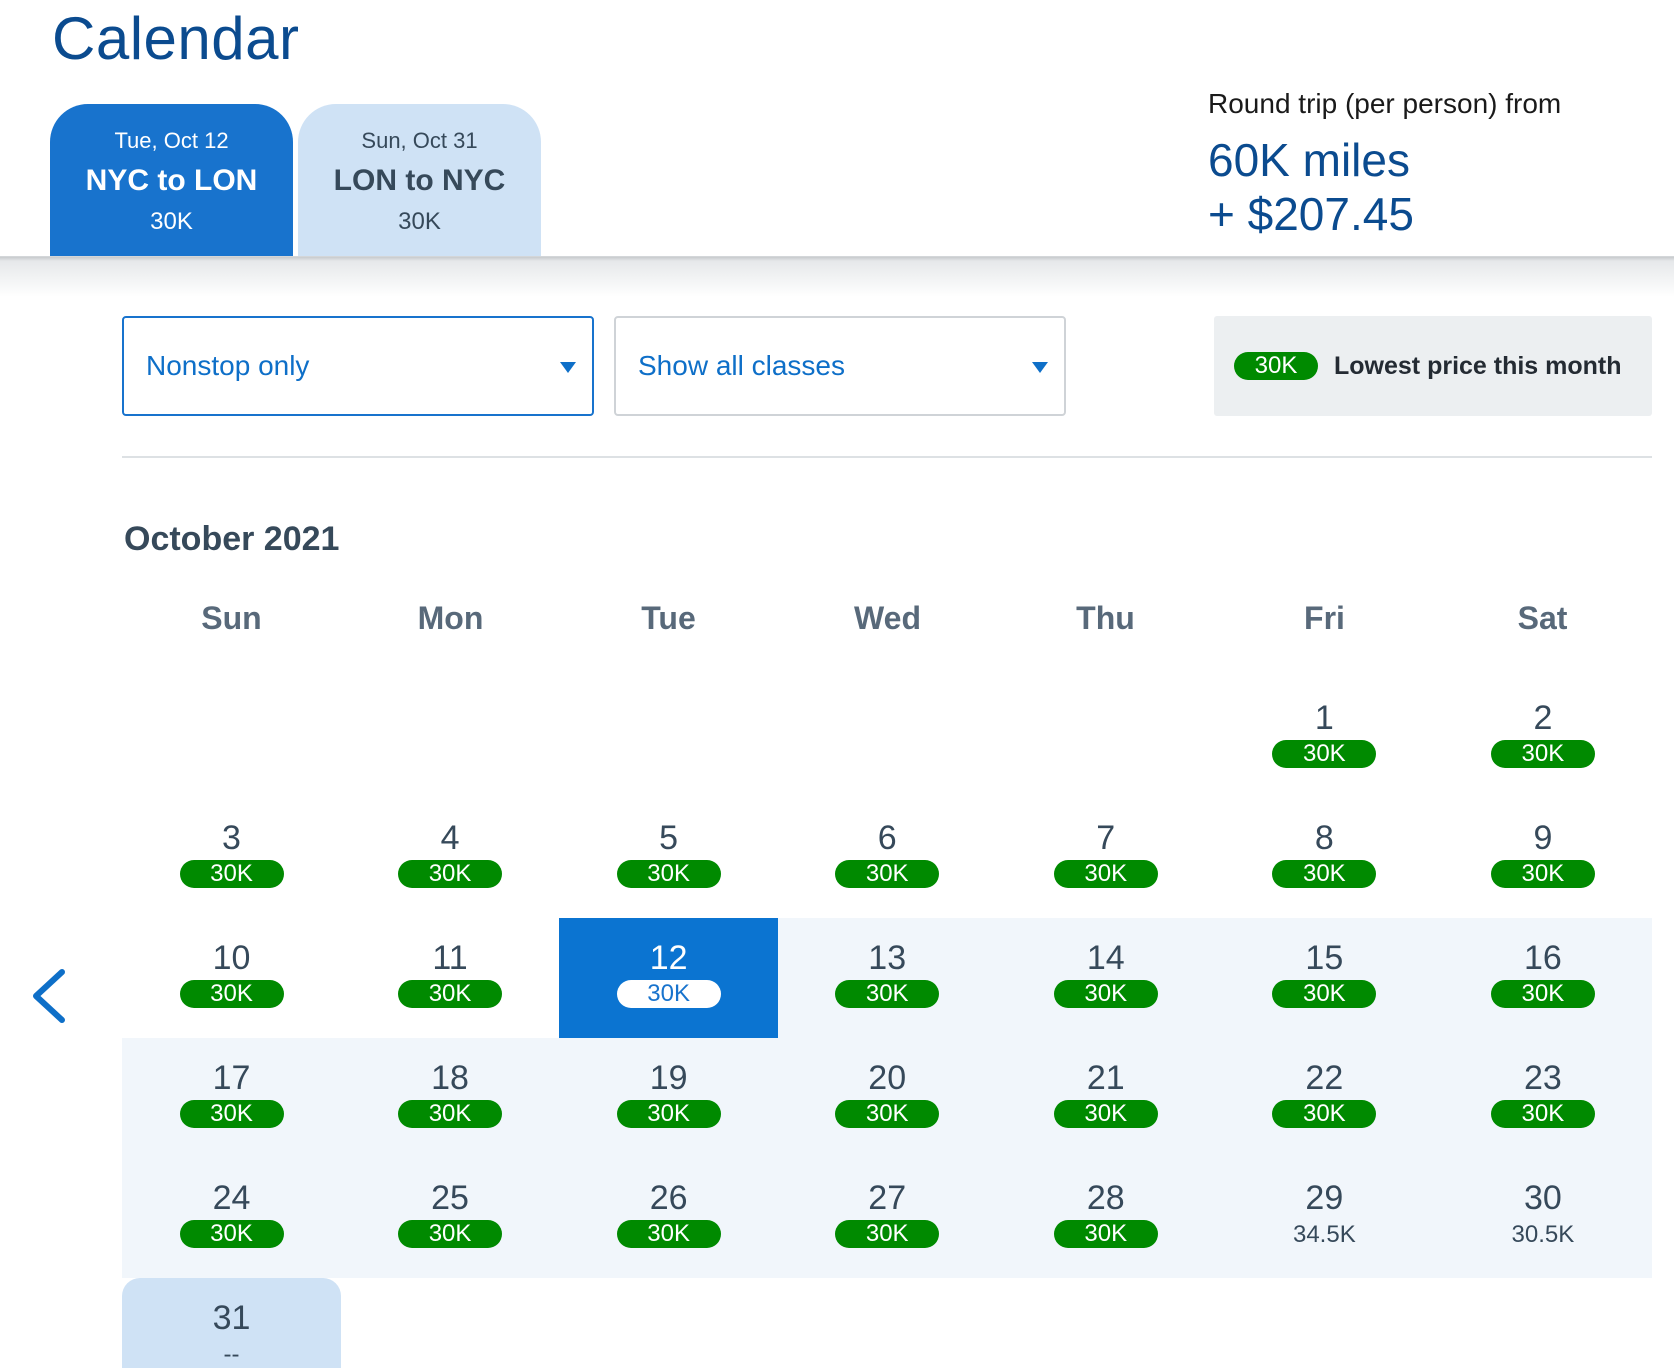 The width and height of the screenshot is (1674, 1368). Describe the element at coordinates (1542, 738) in the screenshot. I see `calendar-day-2: 2 30K` at that location.